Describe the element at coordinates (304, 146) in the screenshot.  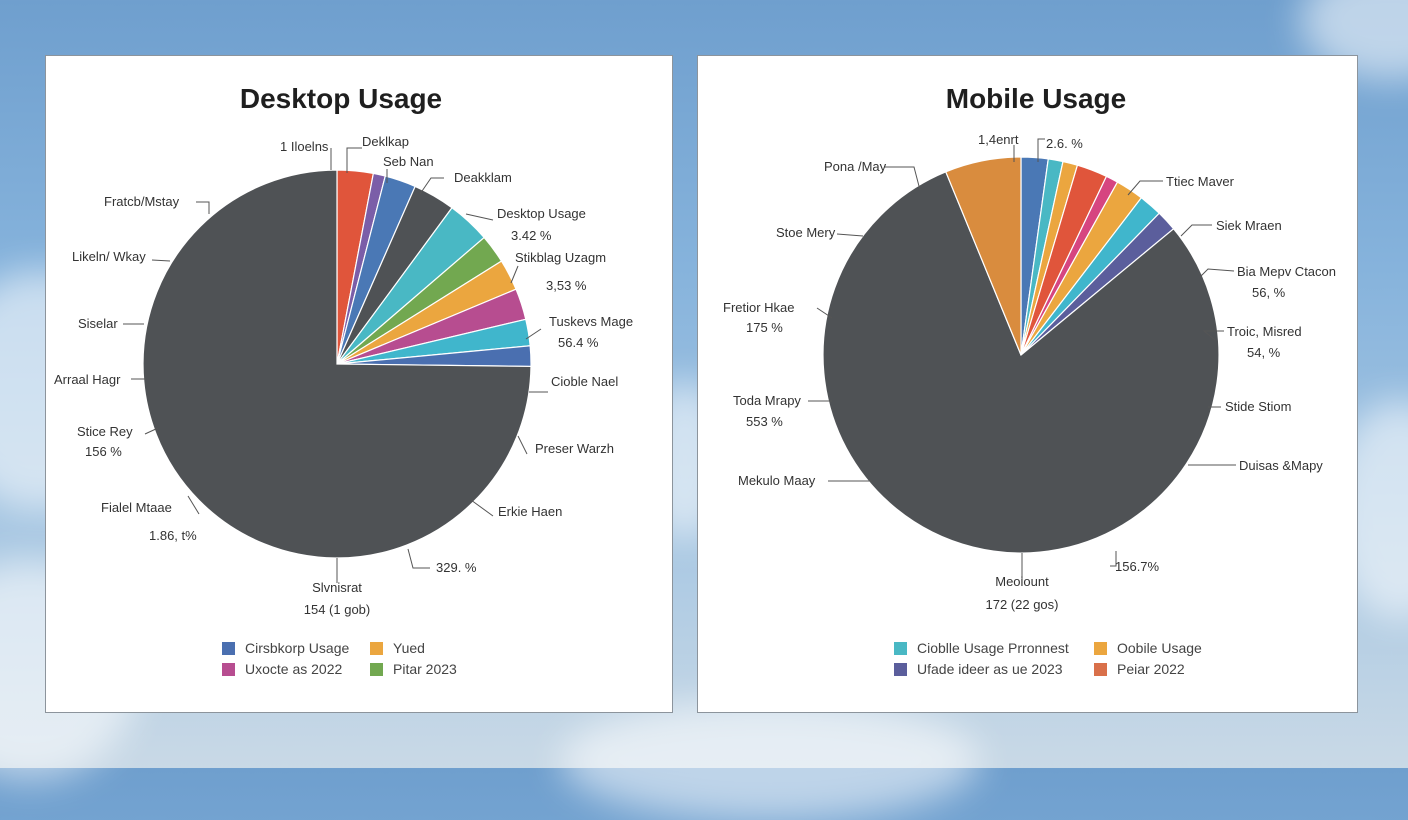
I see `slice-label: 1 Iloelns` at that location.